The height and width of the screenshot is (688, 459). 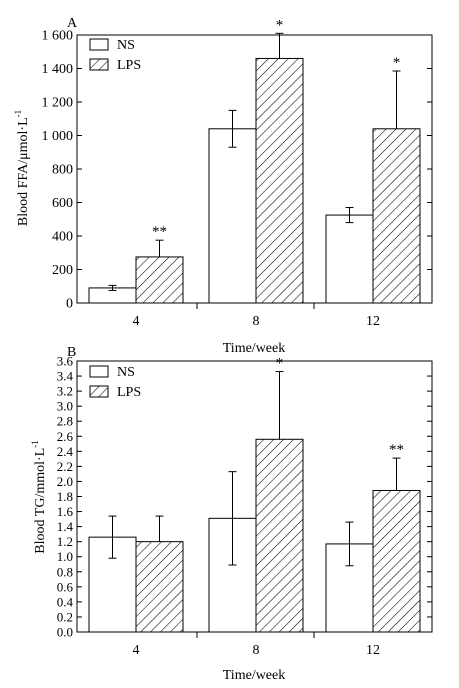 I want to click on y-tick-label: 0.2, so click(x=65, y=616).